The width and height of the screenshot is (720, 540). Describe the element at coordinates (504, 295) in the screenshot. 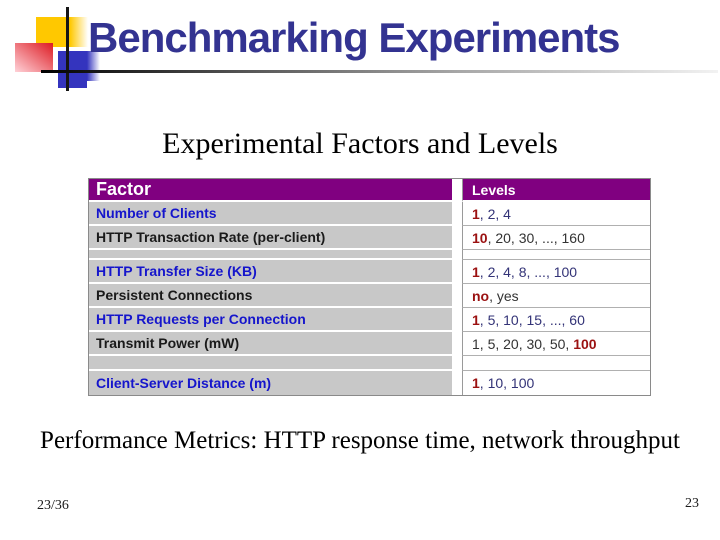

I see `levels-text: , yes` at that location.